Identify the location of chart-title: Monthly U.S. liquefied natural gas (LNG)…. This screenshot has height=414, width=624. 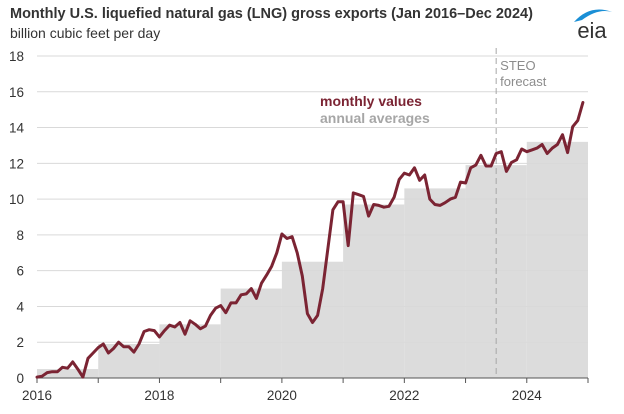
(271, 14).